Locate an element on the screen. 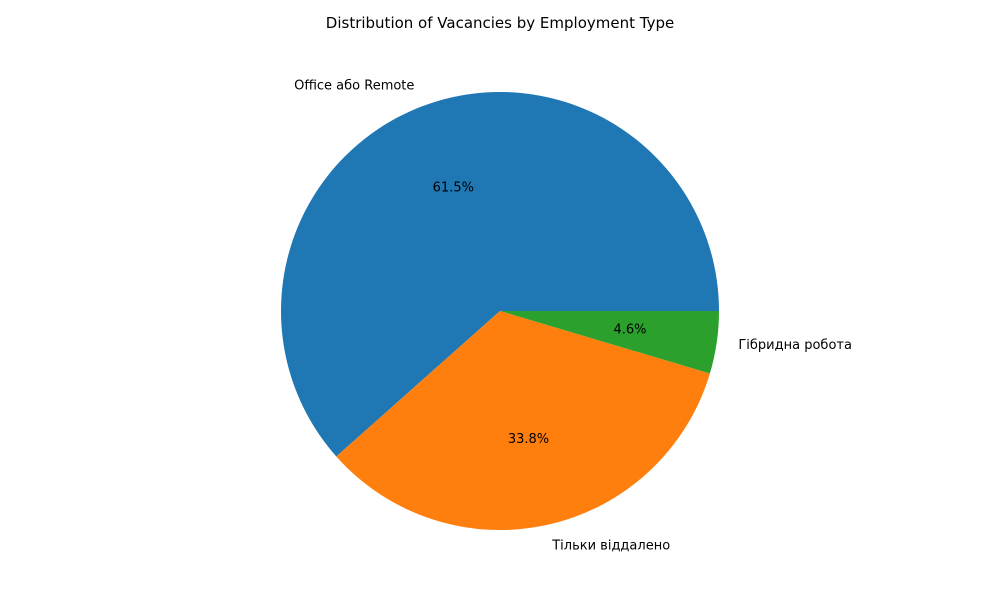  slice-category-label-3: Гібридна робота is located at coordinates (795, 345).